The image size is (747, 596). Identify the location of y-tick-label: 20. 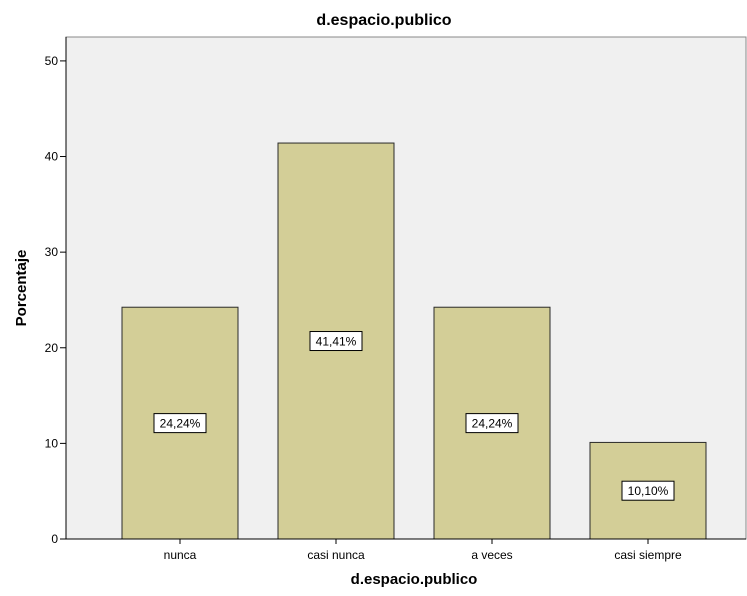
(52, 348).